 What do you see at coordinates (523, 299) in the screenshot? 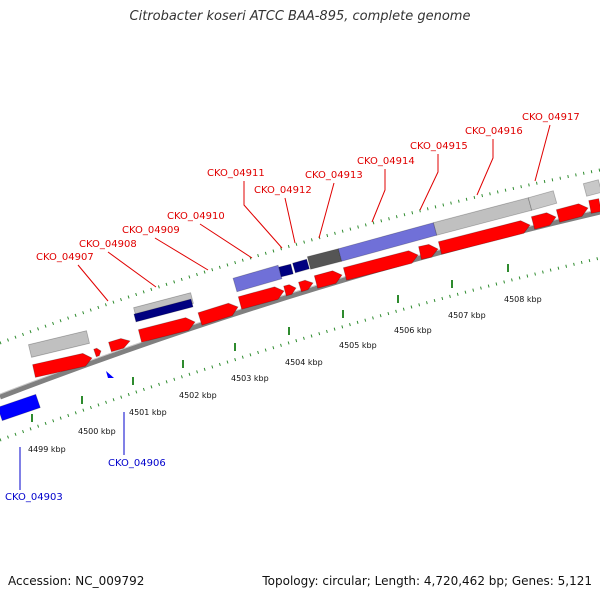
I see `scale-tick-label: 4508 kbp` at bounding box center [523, 299].